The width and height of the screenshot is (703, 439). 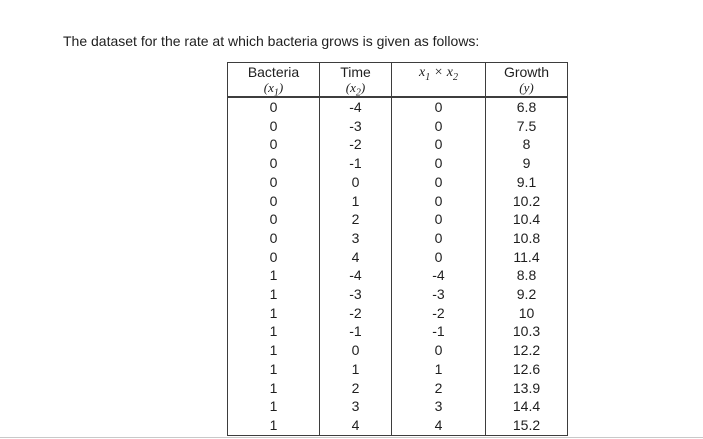 What do you see at coordinates (351, 437) in the screenshot?
I see `page-bottom-divider` at bounding box center [351, 437].